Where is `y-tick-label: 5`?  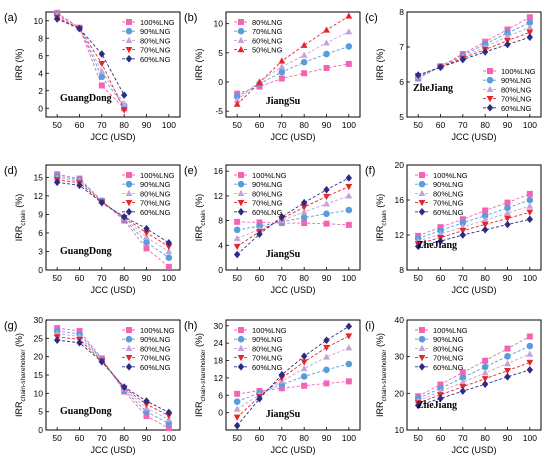
y-tick-label: 5 is located at coordinates (401, 117).